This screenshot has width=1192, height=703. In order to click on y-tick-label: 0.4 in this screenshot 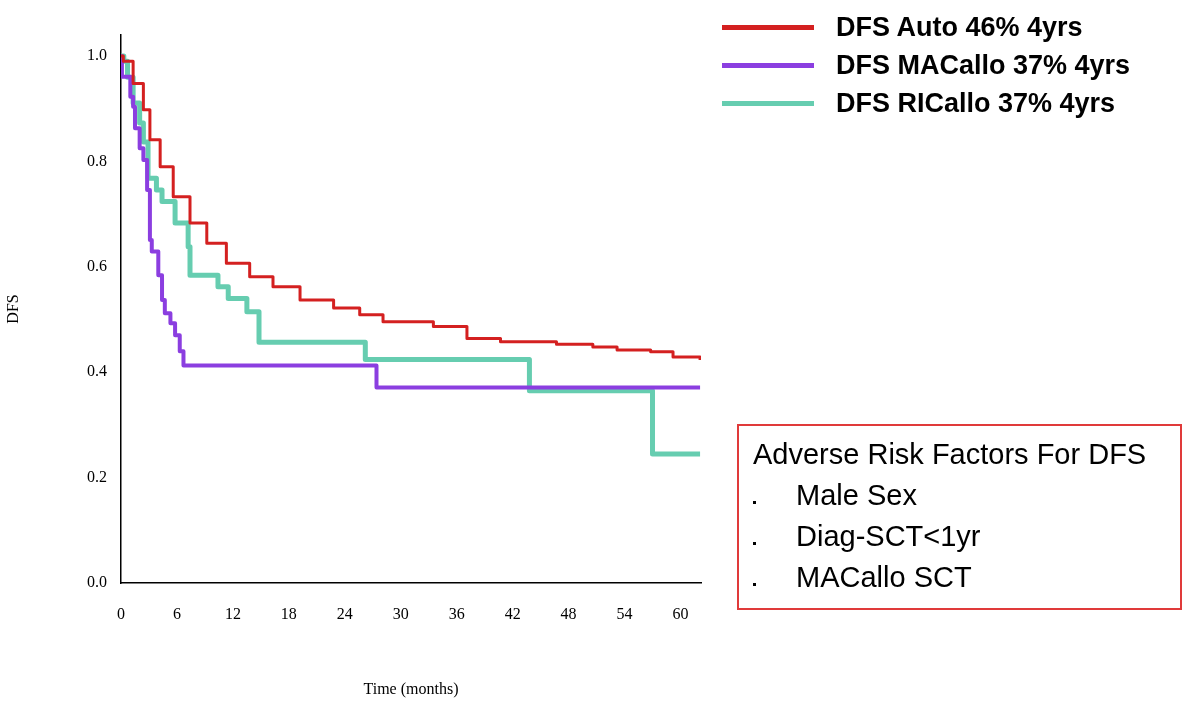, I will do `click(97, 371)`.